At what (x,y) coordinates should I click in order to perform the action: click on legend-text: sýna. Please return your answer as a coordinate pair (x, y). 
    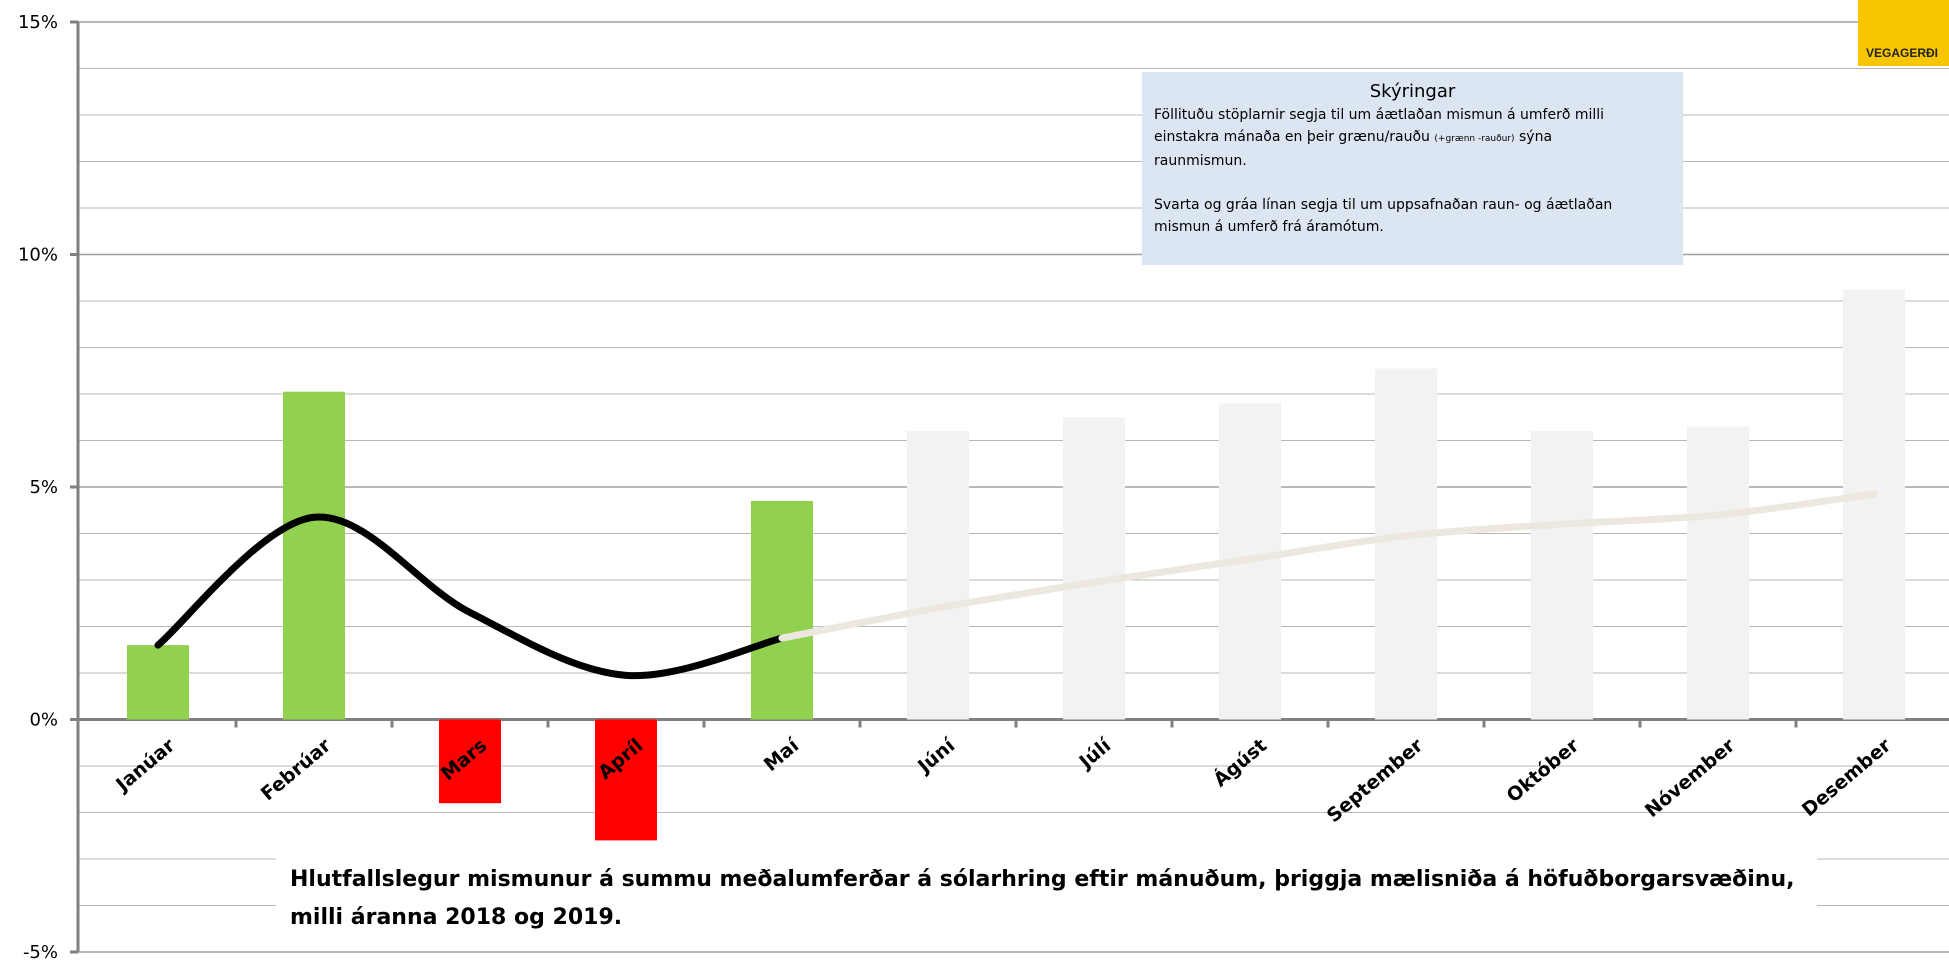
    Looking at the image, I should click on (1536, 137).